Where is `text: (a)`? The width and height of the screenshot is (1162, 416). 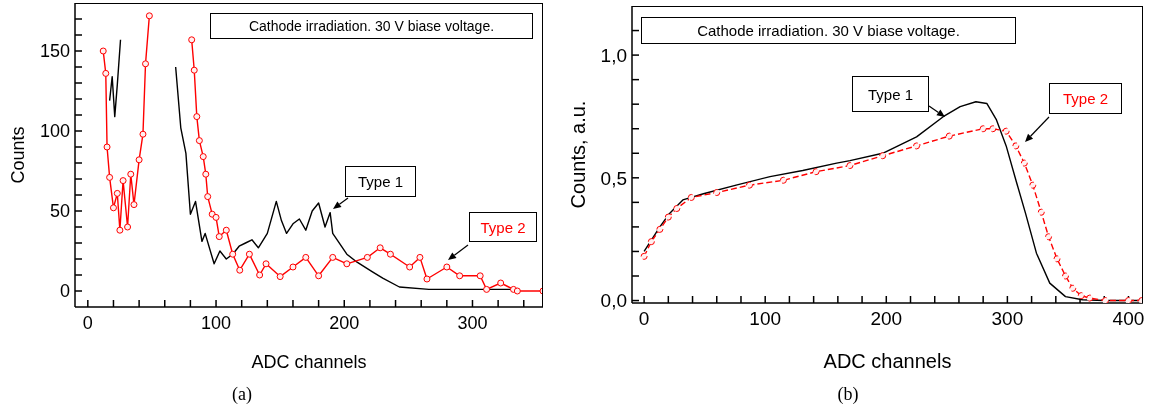
text: (a) is located at coordinates (242, 394).